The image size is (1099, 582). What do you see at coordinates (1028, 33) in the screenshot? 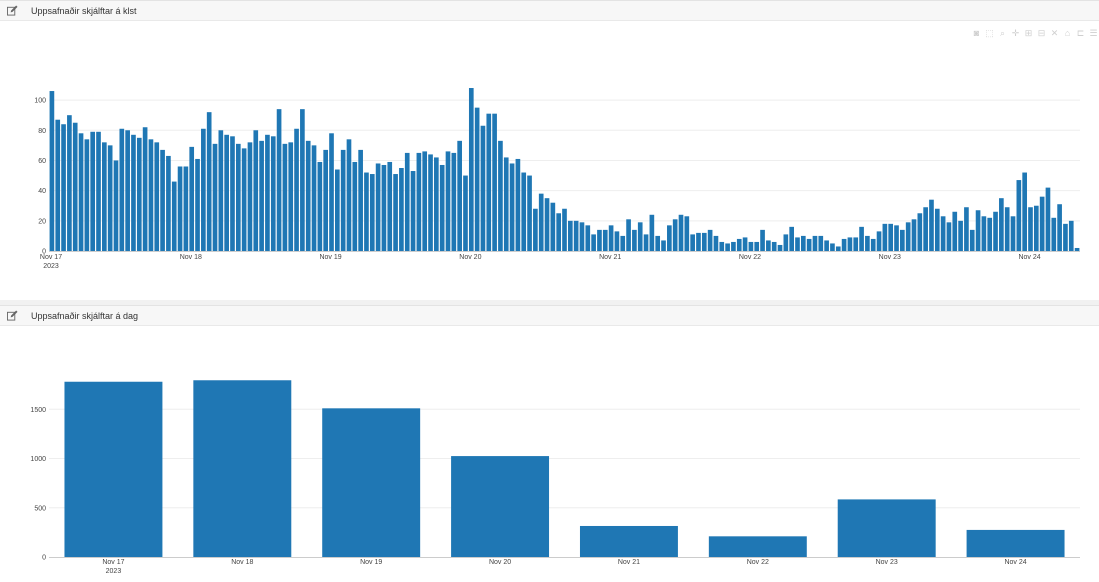
I see `zoom-in-icon: ⊞` at bounding box center [1028, 33].